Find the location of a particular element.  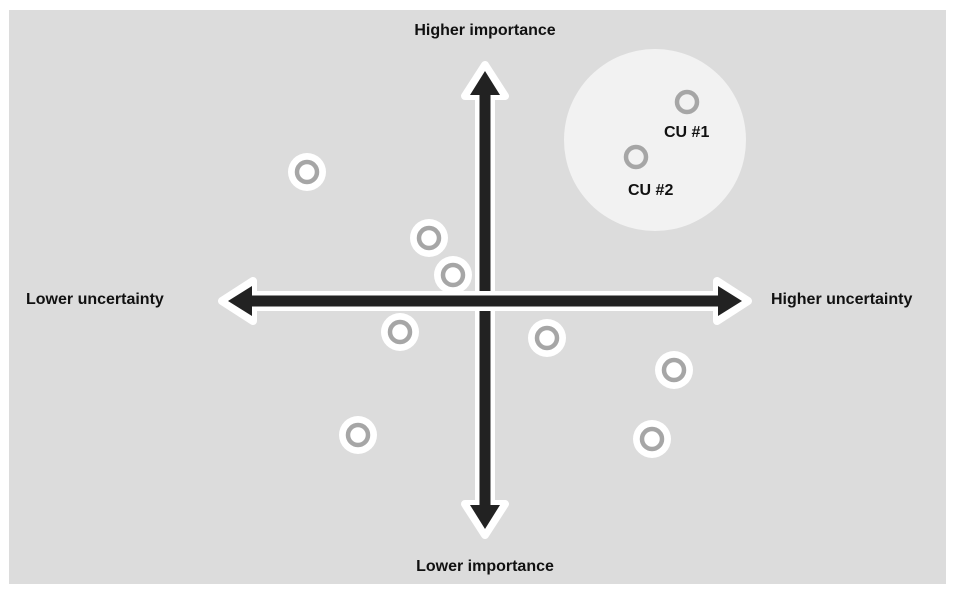

horizontal-axis-arrow is located at coordinates (485, 301).